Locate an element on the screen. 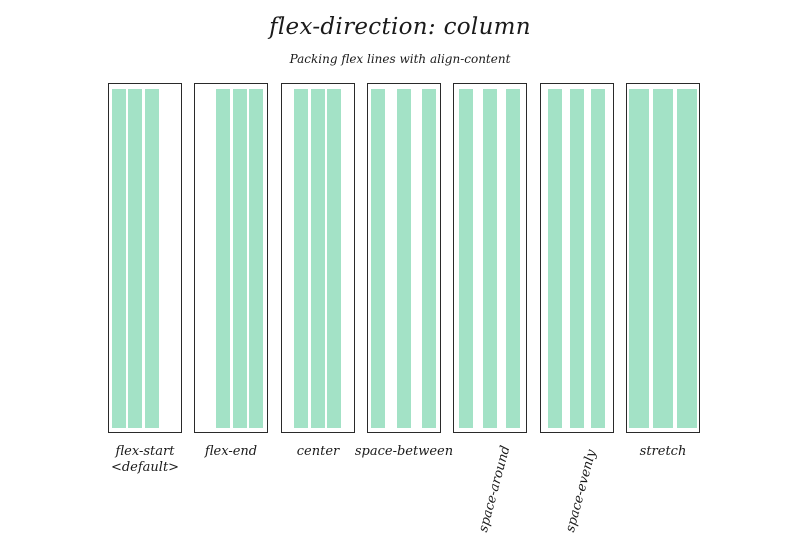 This screenshot has height=558, width=800. label-flex-end: flex-end is located at coordinates (231, 452).